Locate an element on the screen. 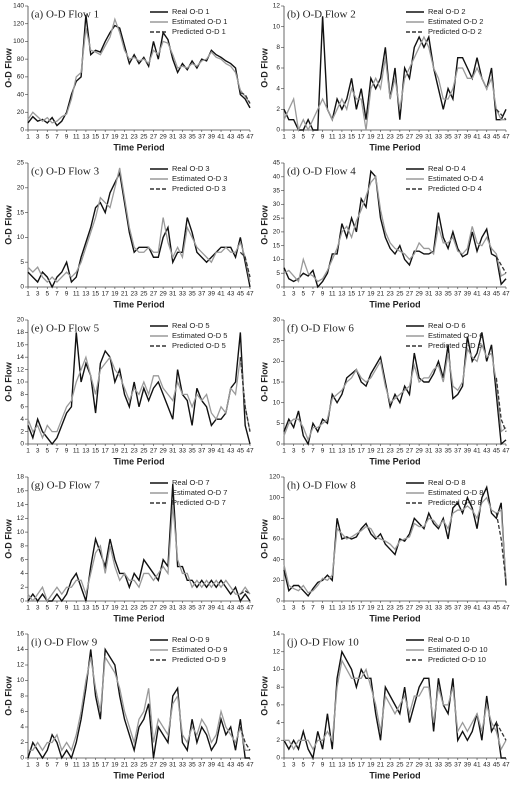  annotation: (d) O-D Flow 4 is located at coordinates (321, 172).